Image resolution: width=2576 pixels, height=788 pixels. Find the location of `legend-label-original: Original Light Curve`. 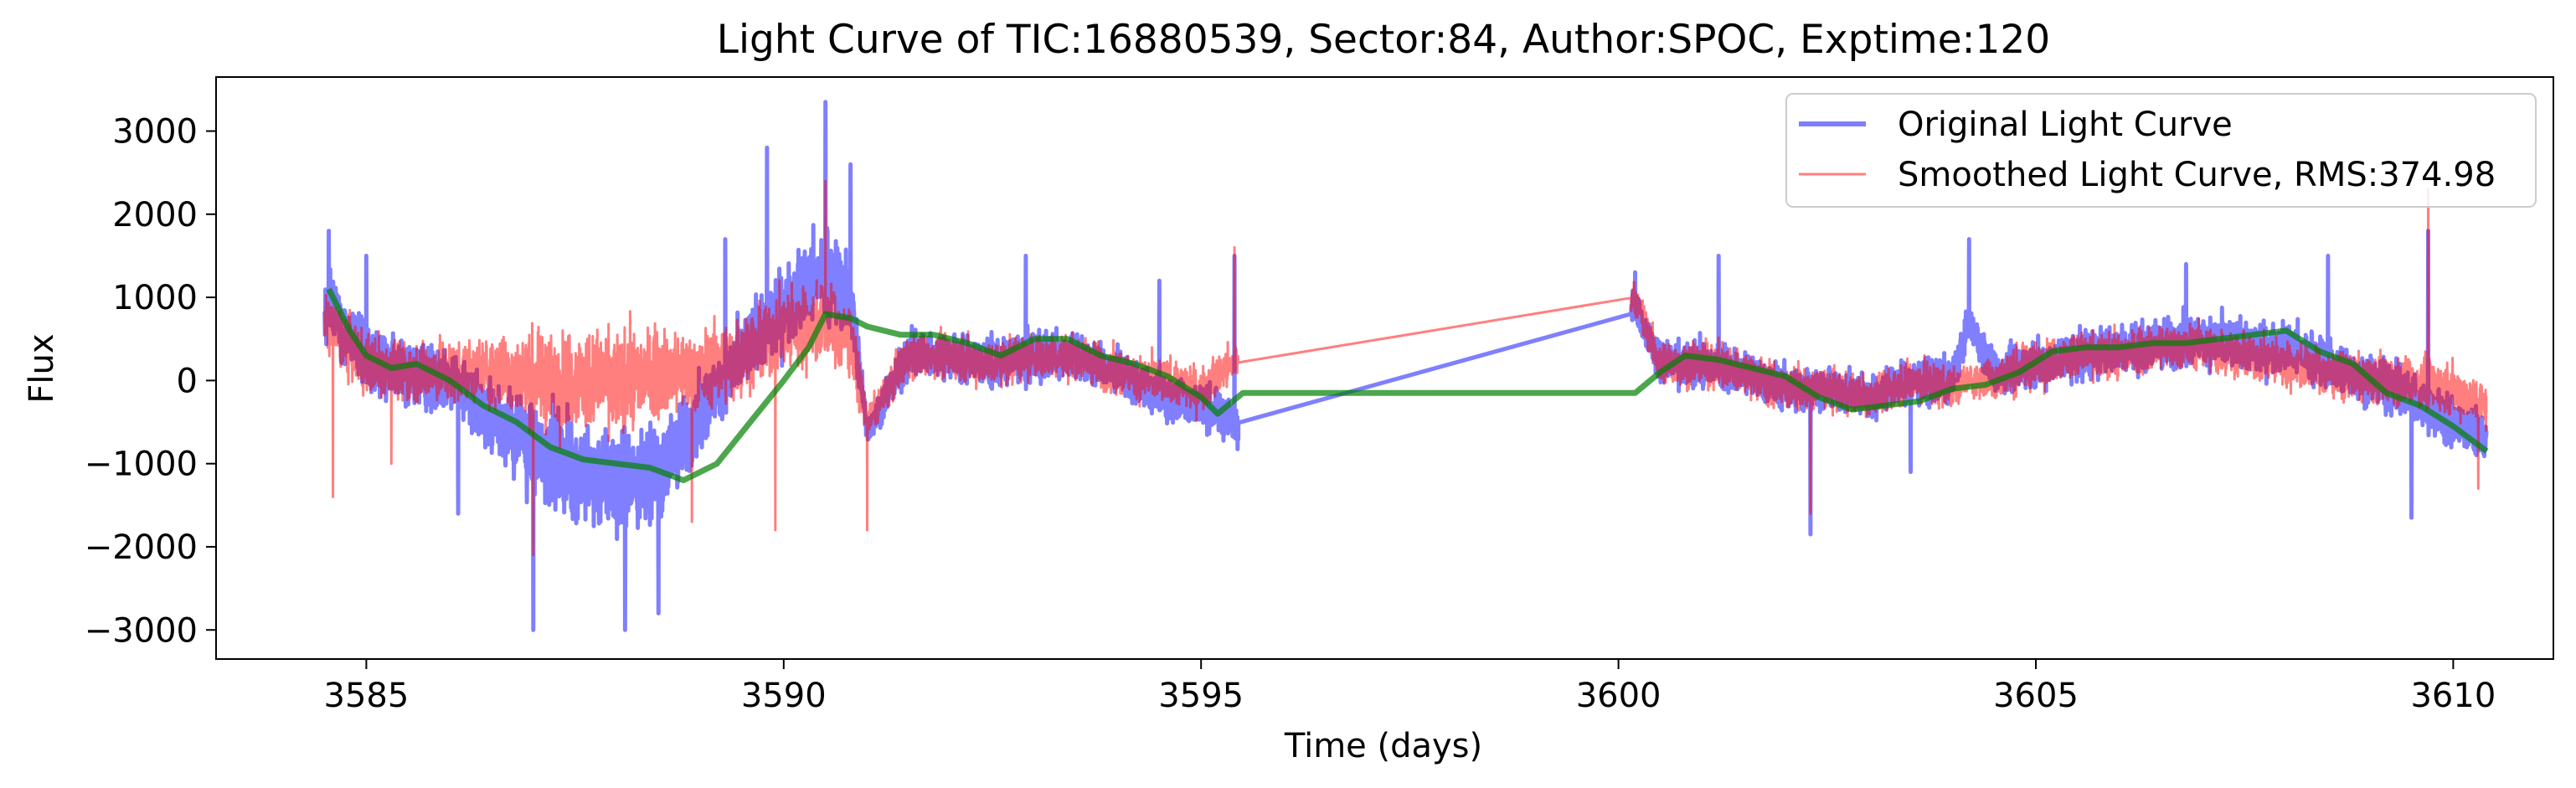

legend-label-original: Original Light Curve is located at coordinates (2065, 125).